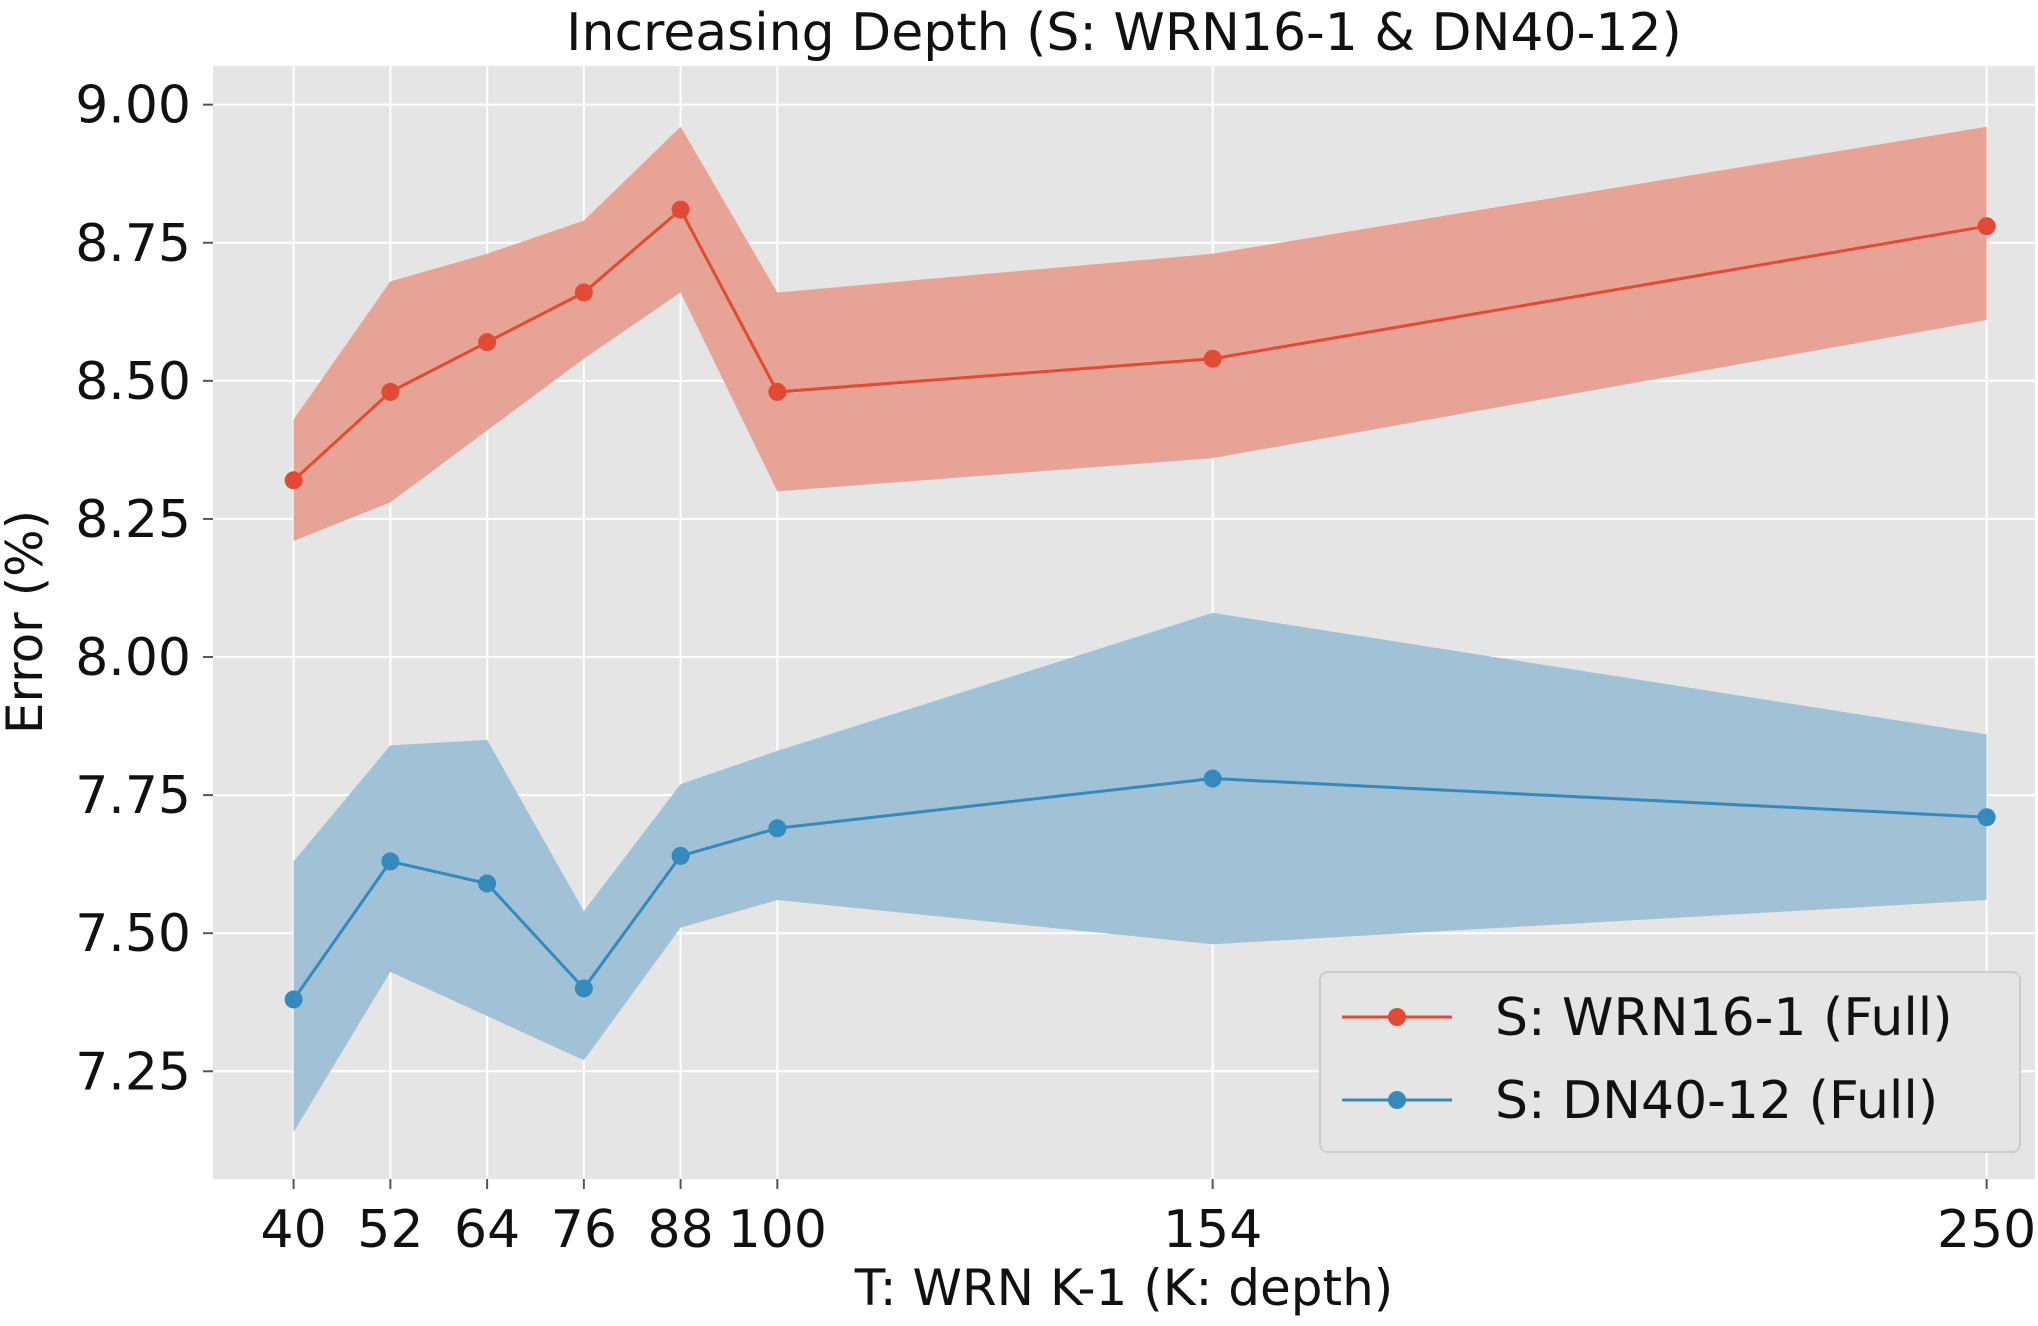  What do you see at coordinates (133, 382) in the screenshot?
I see `y-tick-label: 8.50` at bounding box center [133, 382].